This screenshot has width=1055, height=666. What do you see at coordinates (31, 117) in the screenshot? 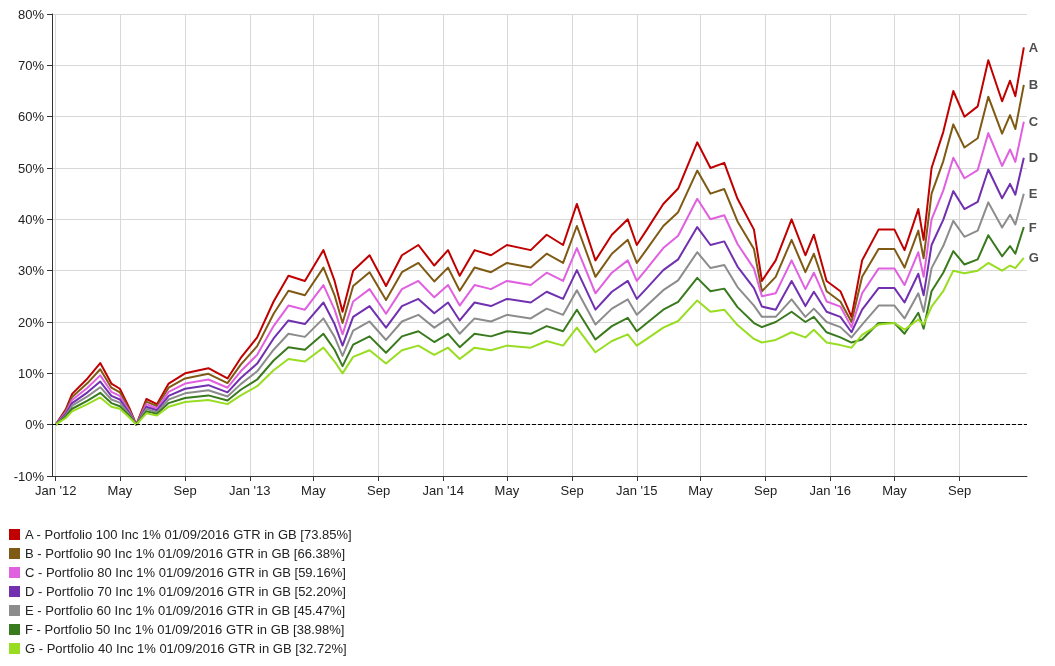
I see `y-tick-label: 60%` at bounding box center [31, 117].